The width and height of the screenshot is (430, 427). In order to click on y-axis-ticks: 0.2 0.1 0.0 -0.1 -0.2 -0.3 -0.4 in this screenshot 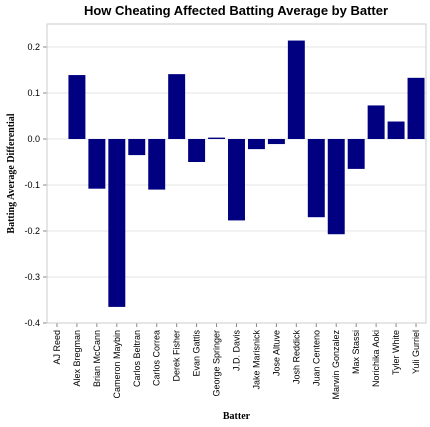, I will do `click(35, 185)`.